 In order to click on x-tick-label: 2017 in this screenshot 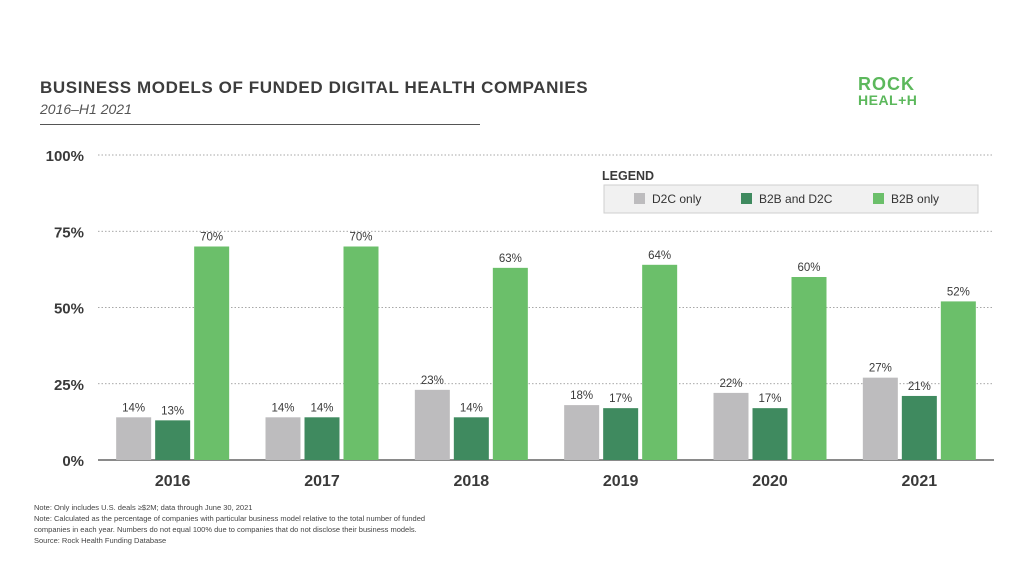, I will do `click(322, 481)`.